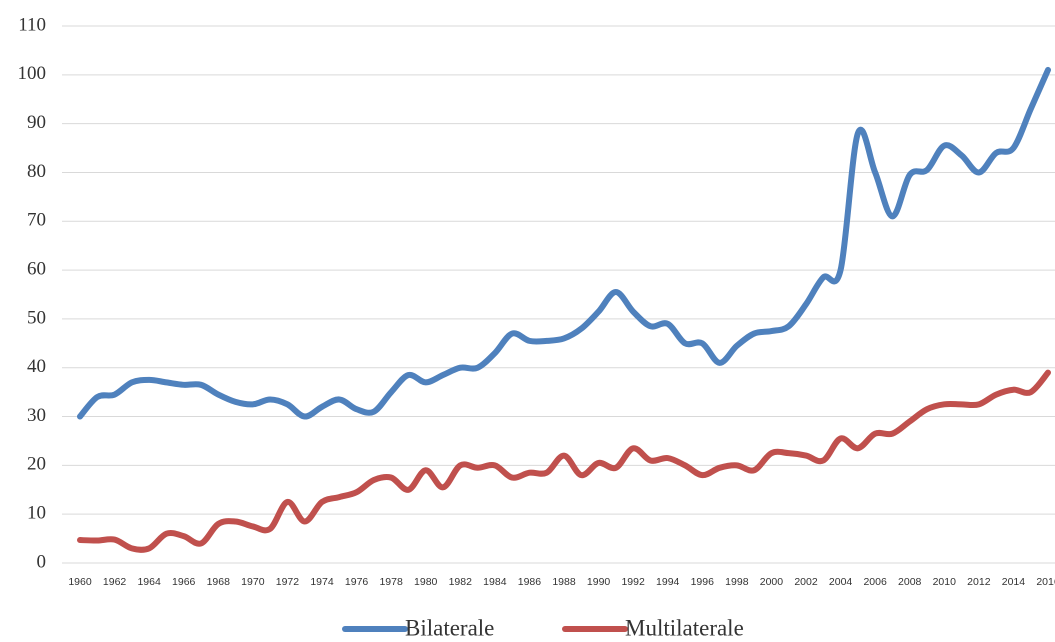 The width and height of the screenshot is (1055, 642). I want to click on x-tick-label: 2010, so click(945, 582).